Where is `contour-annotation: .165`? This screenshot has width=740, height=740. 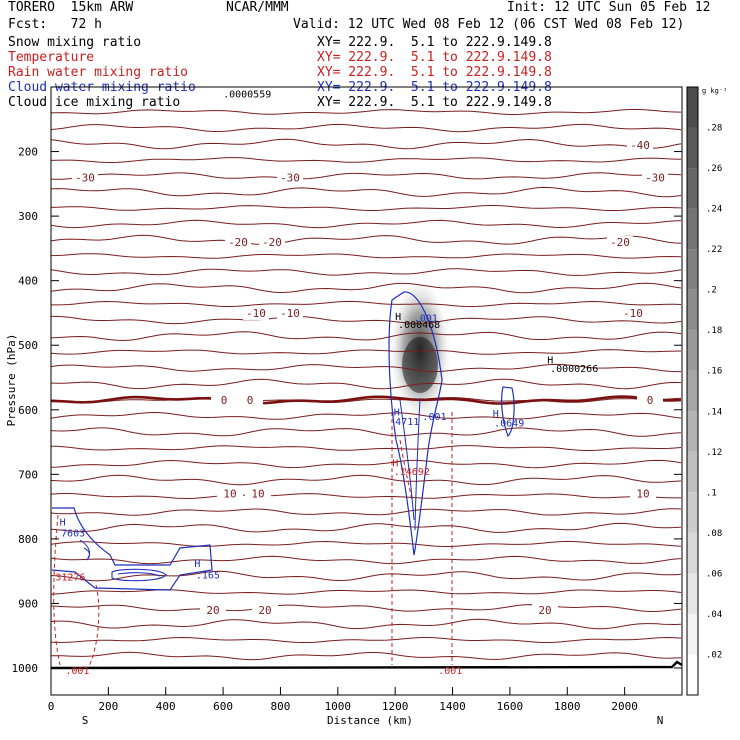 contour-annotation: .165 is located at coordinates (208, 575).